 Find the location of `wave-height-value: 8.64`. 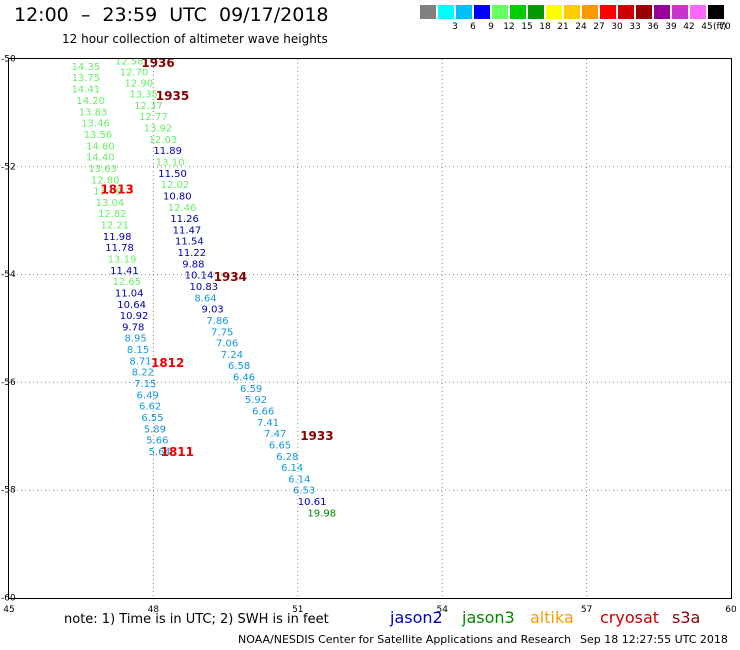

wave-height-value: 8.64 is located at coordinates (205, 298).